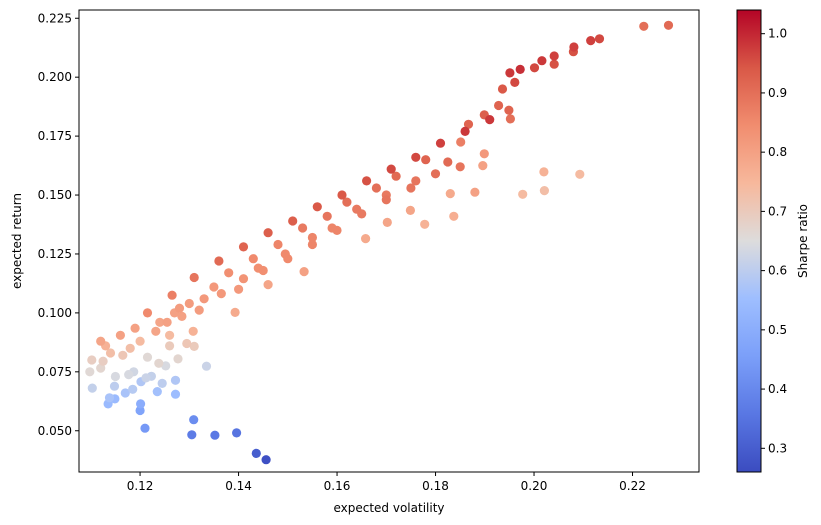  Describe the element at coordinates (140, 486) in the screenshot. I see `x-tick-label: 0.12` at that location.